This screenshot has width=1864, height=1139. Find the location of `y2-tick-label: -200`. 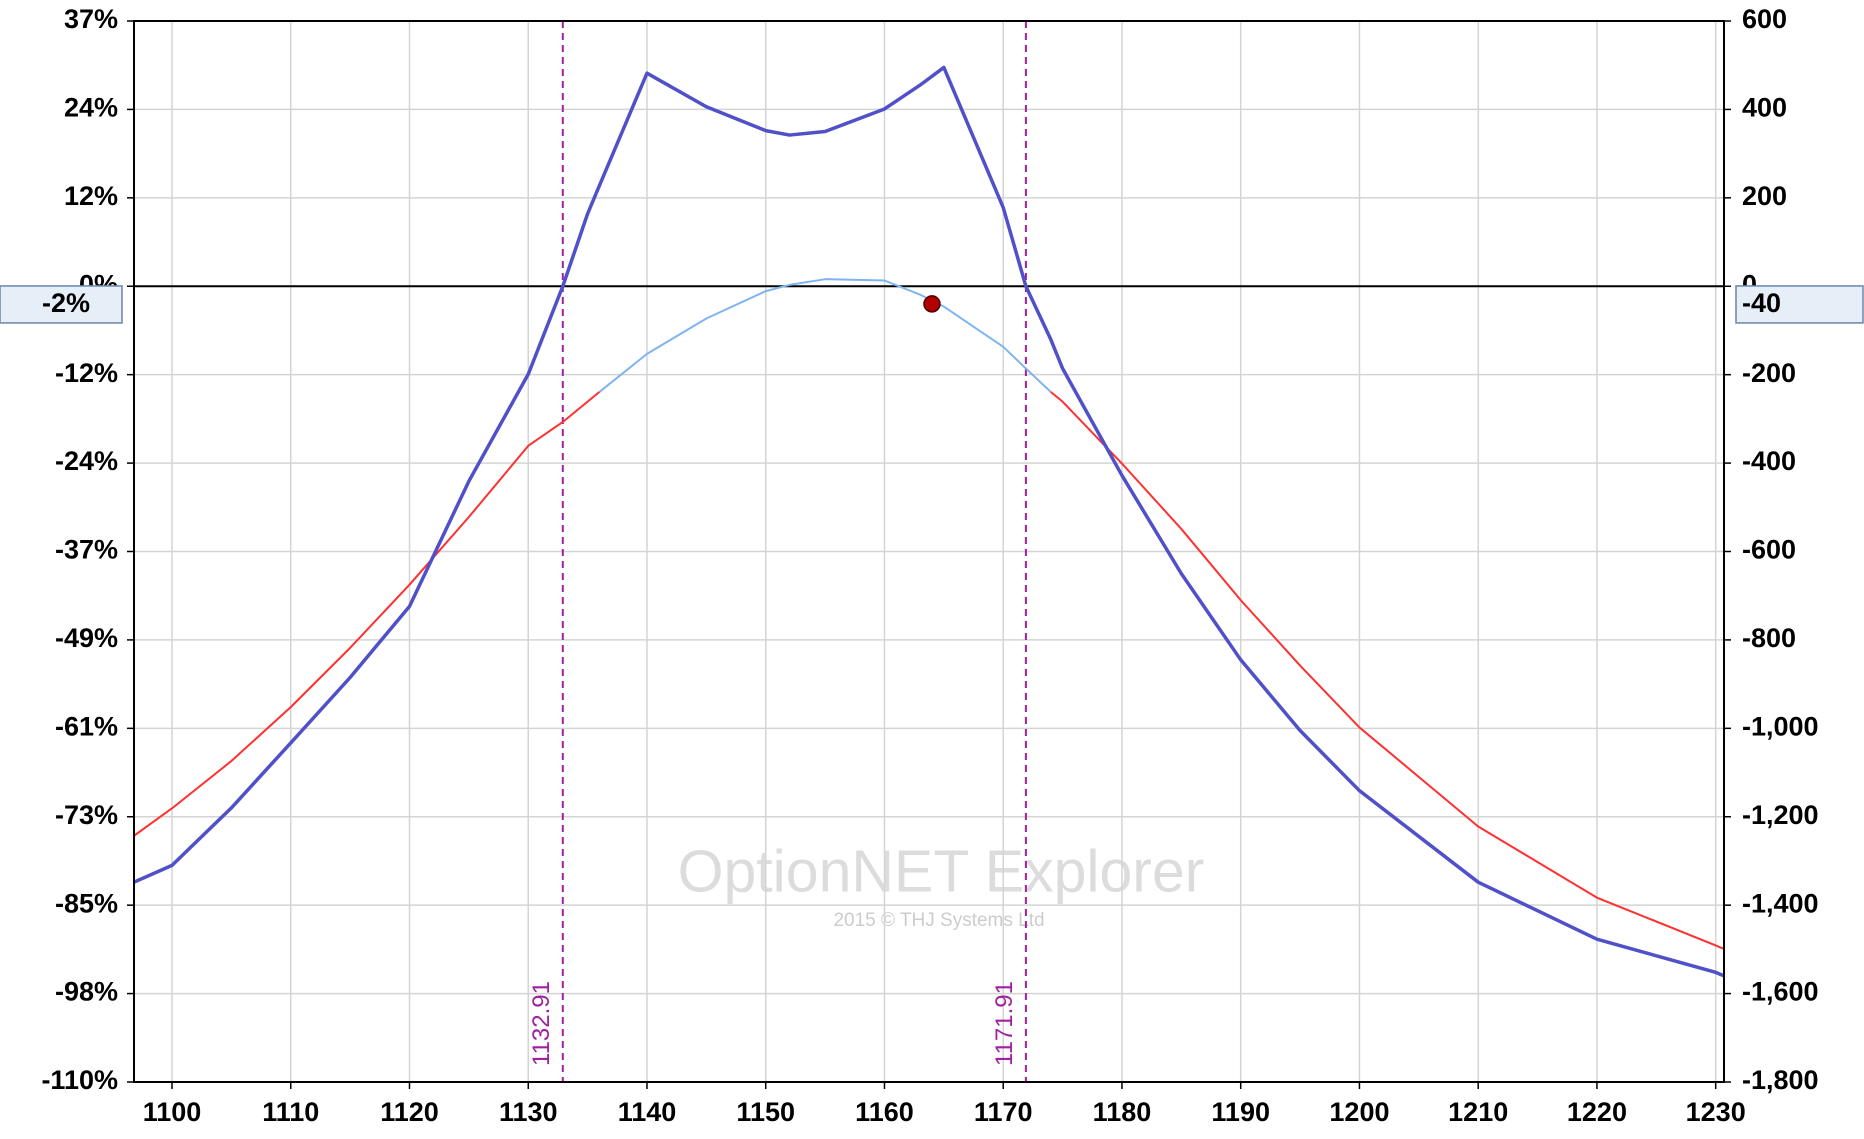

y2-tick-label: -200 is located at coordinates (1769, 373).